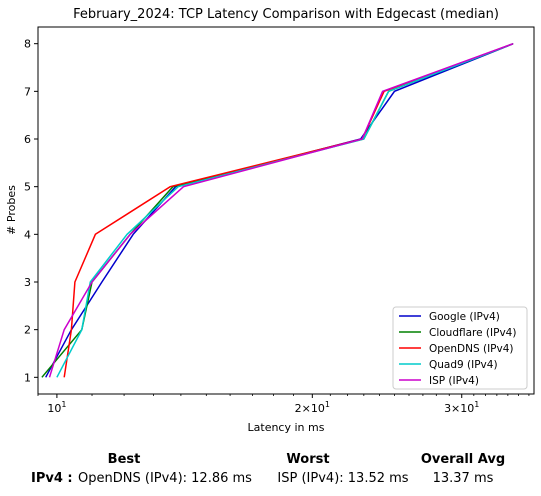 The width and height of the screenshot is (541, 496). What do you see at coordinates (27, 139) in the screenshot?
I see `y-tick-label: 6` at bounding box center [27, 139].